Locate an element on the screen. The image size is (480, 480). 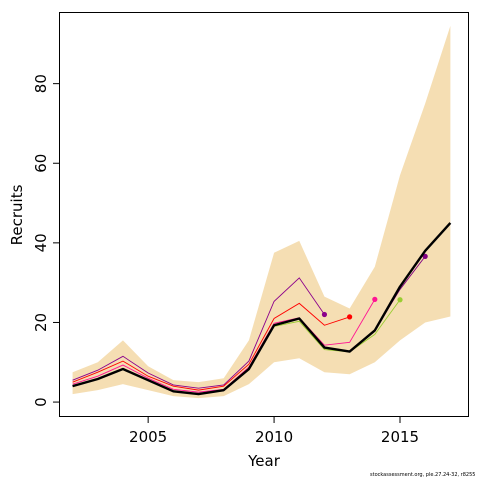
y-tick-label: 0 is located at coordinates (41, 402).